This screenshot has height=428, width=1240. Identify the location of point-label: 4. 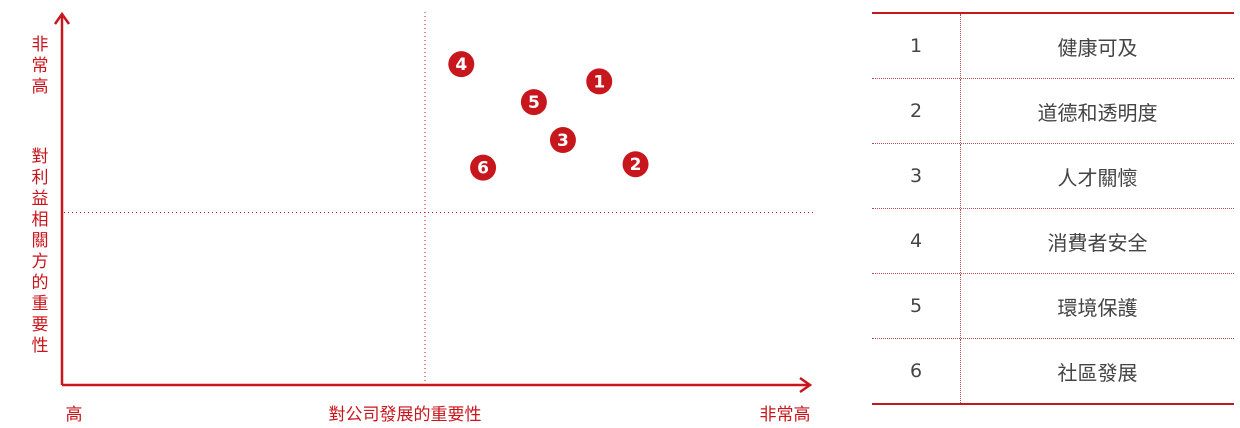
(461, 65).